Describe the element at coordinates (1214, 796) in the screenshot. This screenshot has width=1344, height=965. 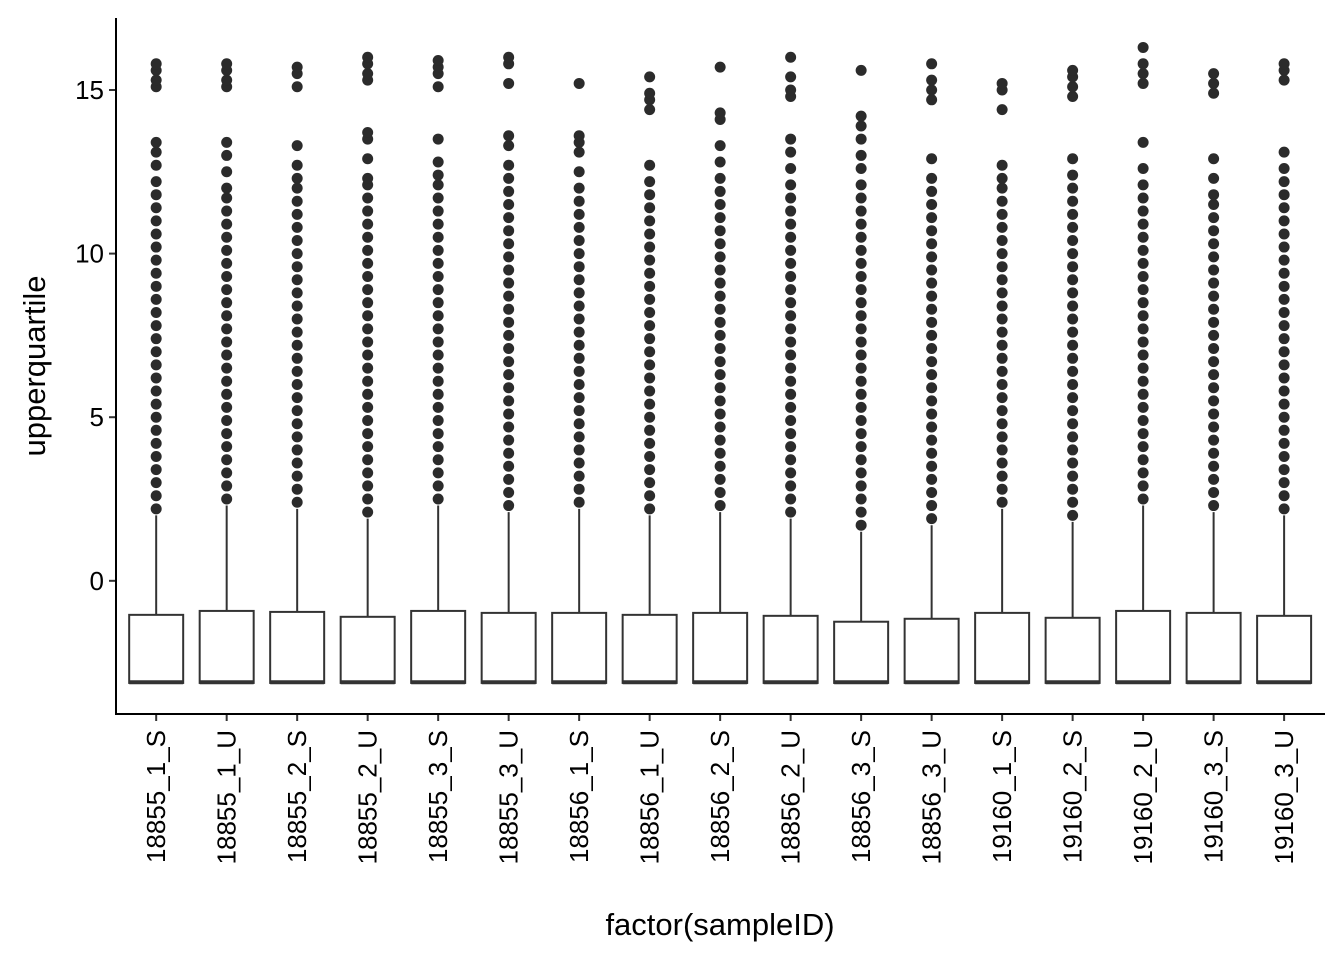
I see `x-tick-label: 19160_3_S` at that location.